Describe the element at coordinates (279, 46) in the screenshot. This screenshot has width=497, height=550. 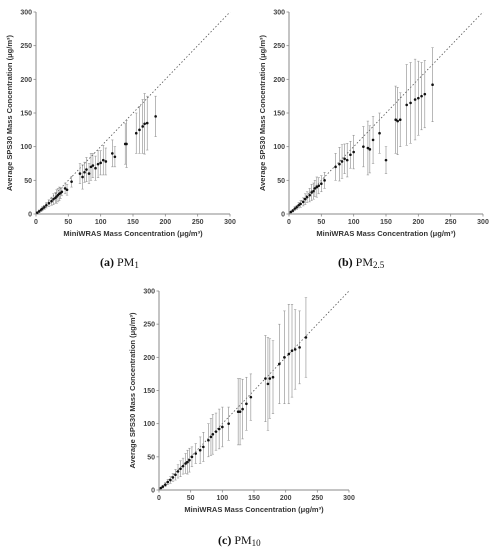
I see `y-tick-label: 250` at that location.